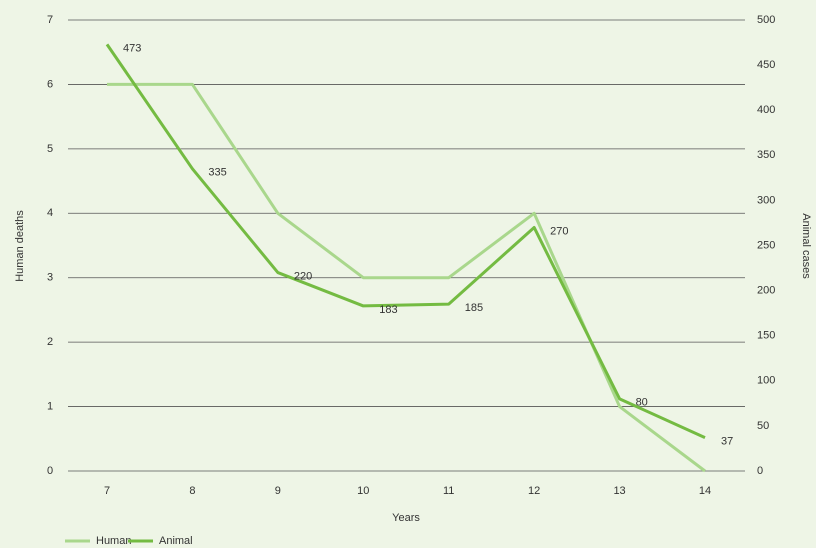  I want to click on x-tick-label: 13, so click(619, 491).